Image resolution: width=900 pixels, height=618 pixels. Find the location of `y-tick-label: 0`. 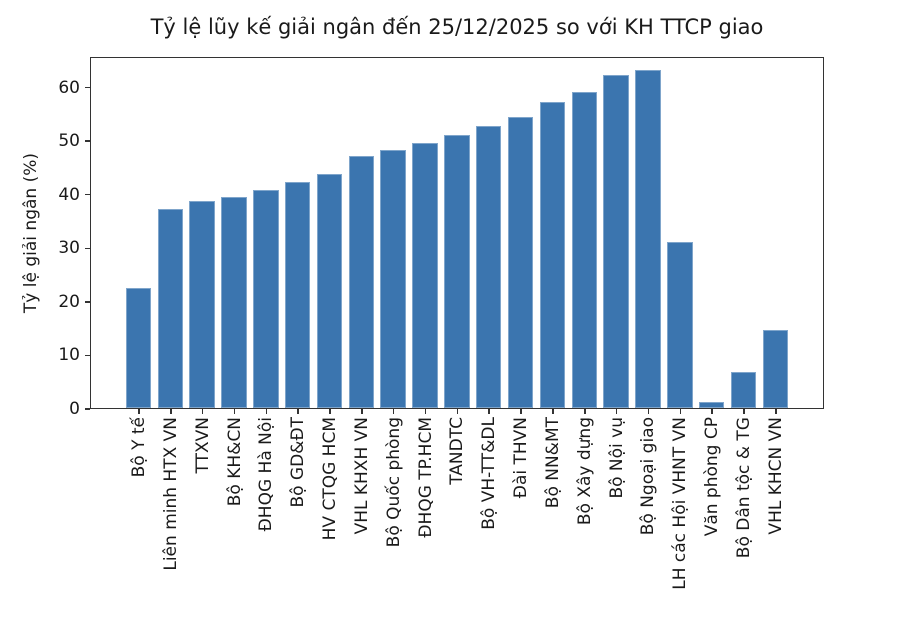

y-tick-label: 0 is located at coordinates (74, 409).